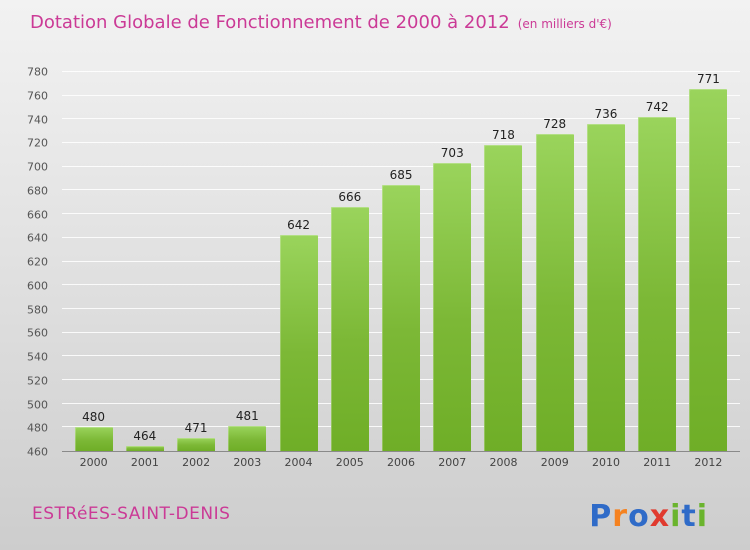 The image size is (750, 550). What do you see at coordinates (37, 381) in the screenshot?
I see `y-axis-label: 520` at bounding box center [37, 381].